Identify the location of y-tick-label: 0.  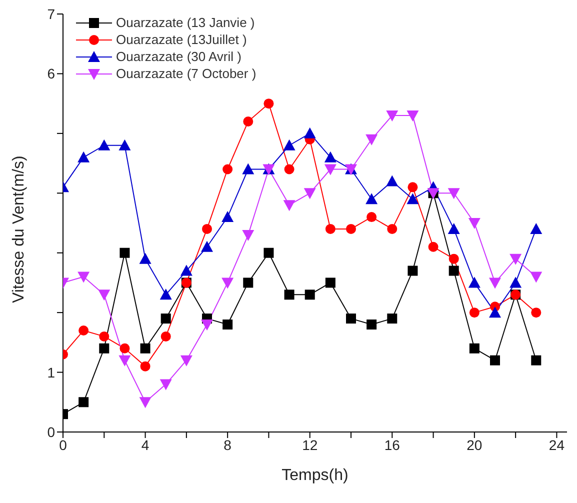
(51, 432).